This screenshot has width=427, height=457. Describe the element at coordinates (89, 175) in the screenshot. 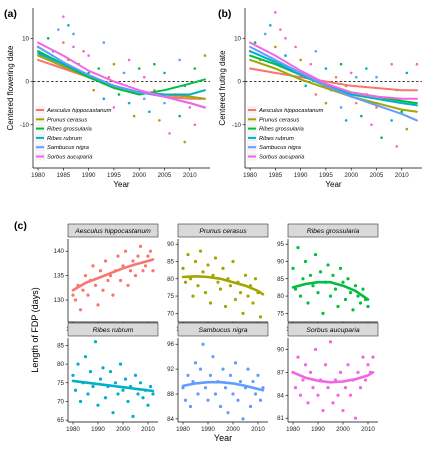

I see `x-tick-label: 1990` at that location.